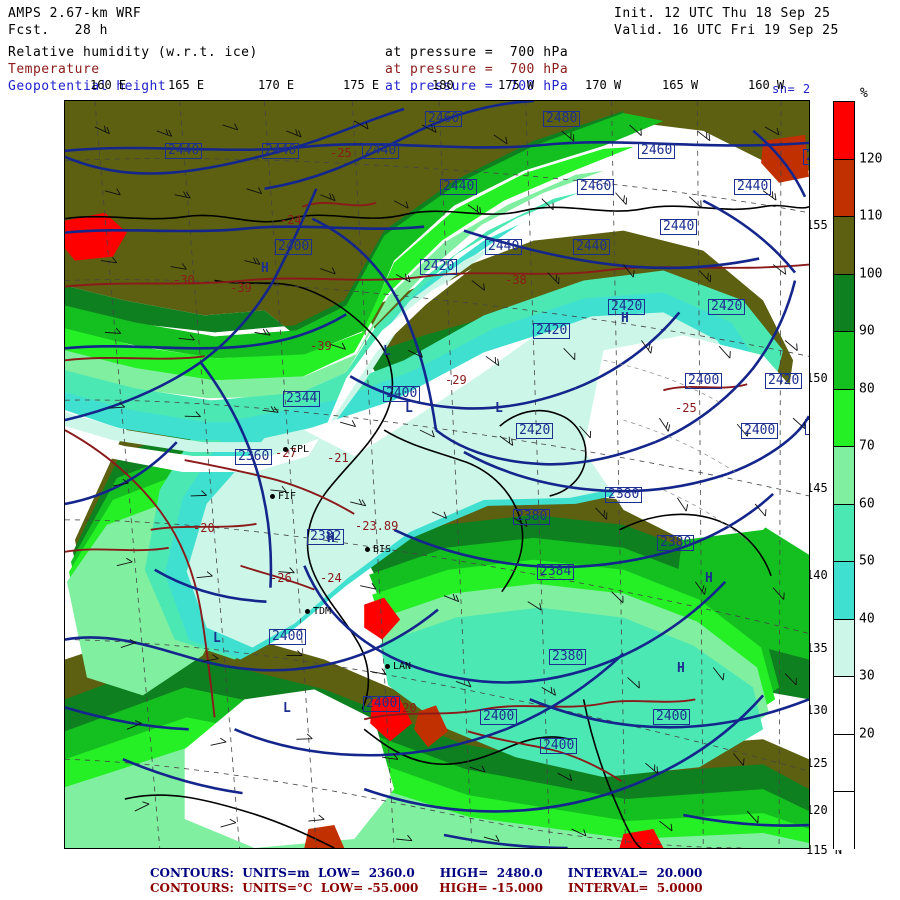  What do you see at coordinates (871, 274) in the screenshot?
I see `colorbar-tick-100: 100` at bounding box center [871, 274].